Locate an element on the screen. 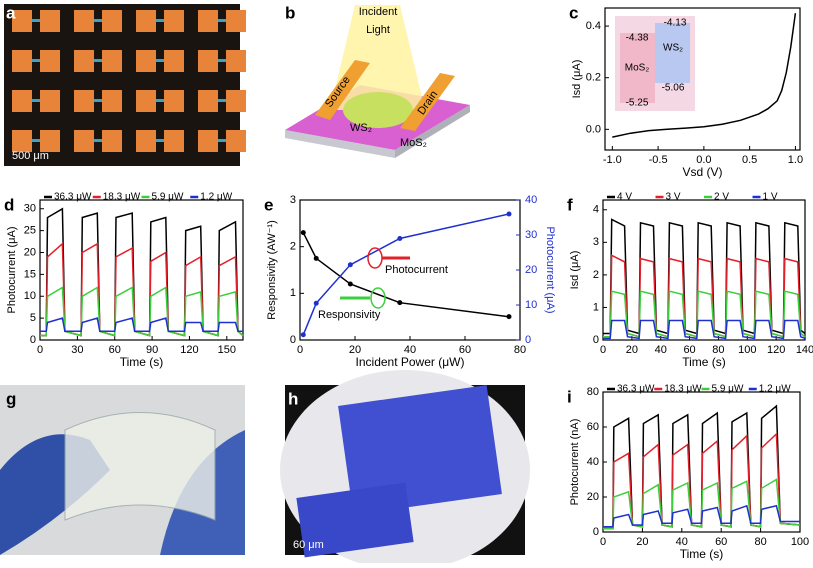  x-tick-label: 20 is located at coordinates (632, 350).